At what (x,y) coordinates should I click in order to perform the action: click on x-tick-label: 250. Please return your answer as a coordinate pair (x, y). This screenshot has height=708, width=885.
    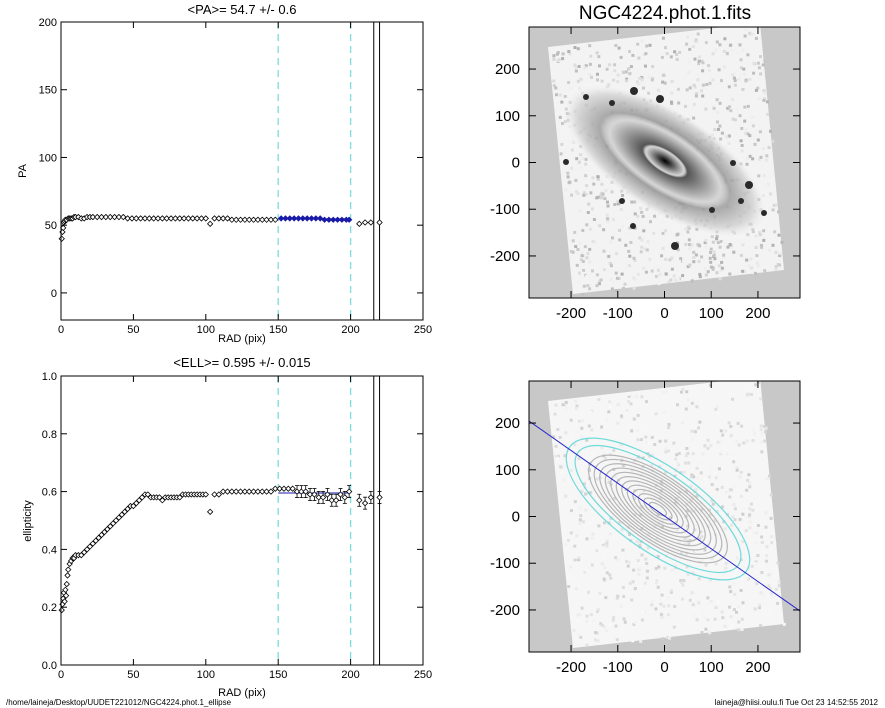
    Looking at the image, I should click on (423, 330).